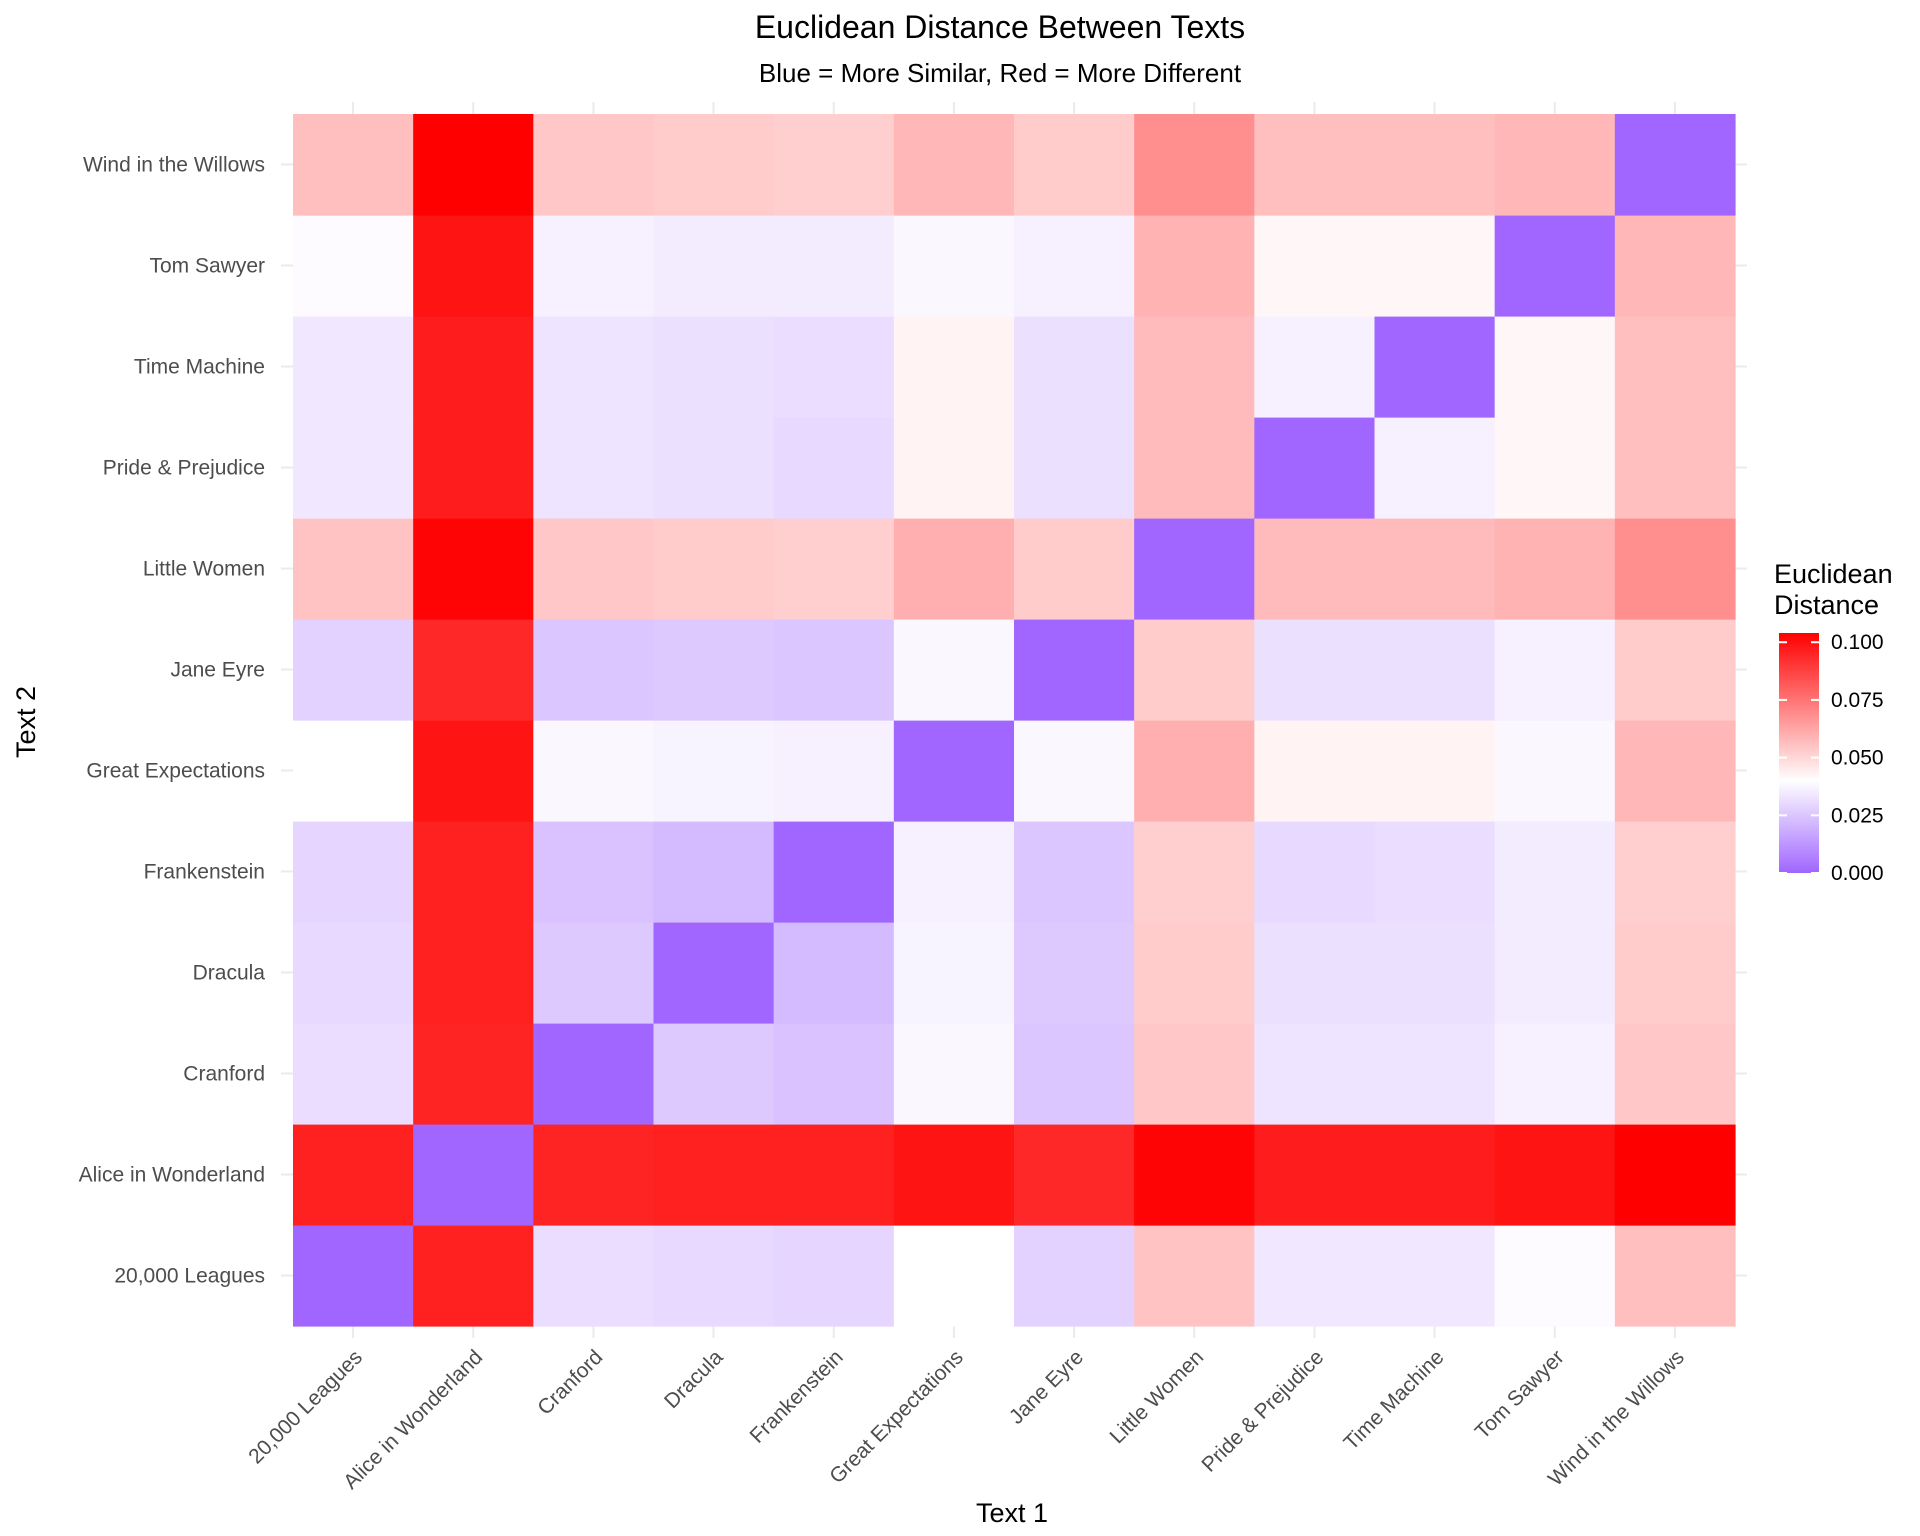 The height and width of the screenshot is (1536, 1920). What do you see at coordinates (184, 468) in the screenshot?
I see `y-tick-label: Pride & Prejudice` at bounding box center [184, 468].